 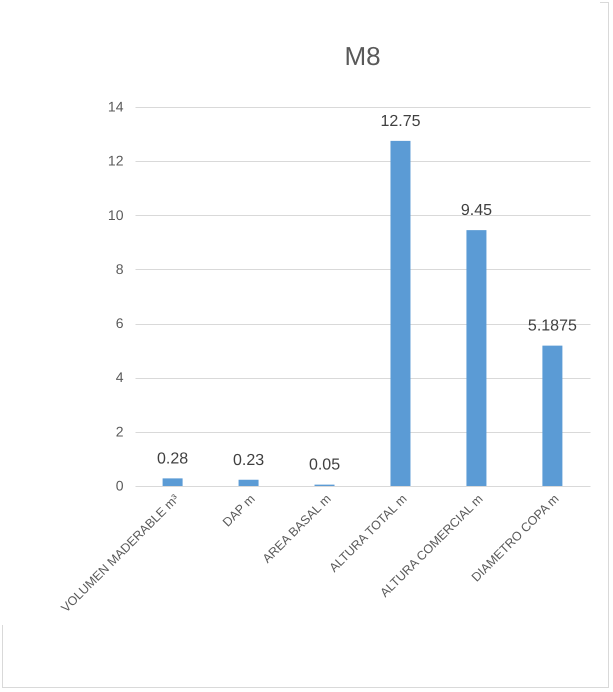 I want to click on data-label: 0.28, so click(x=172, y=459).